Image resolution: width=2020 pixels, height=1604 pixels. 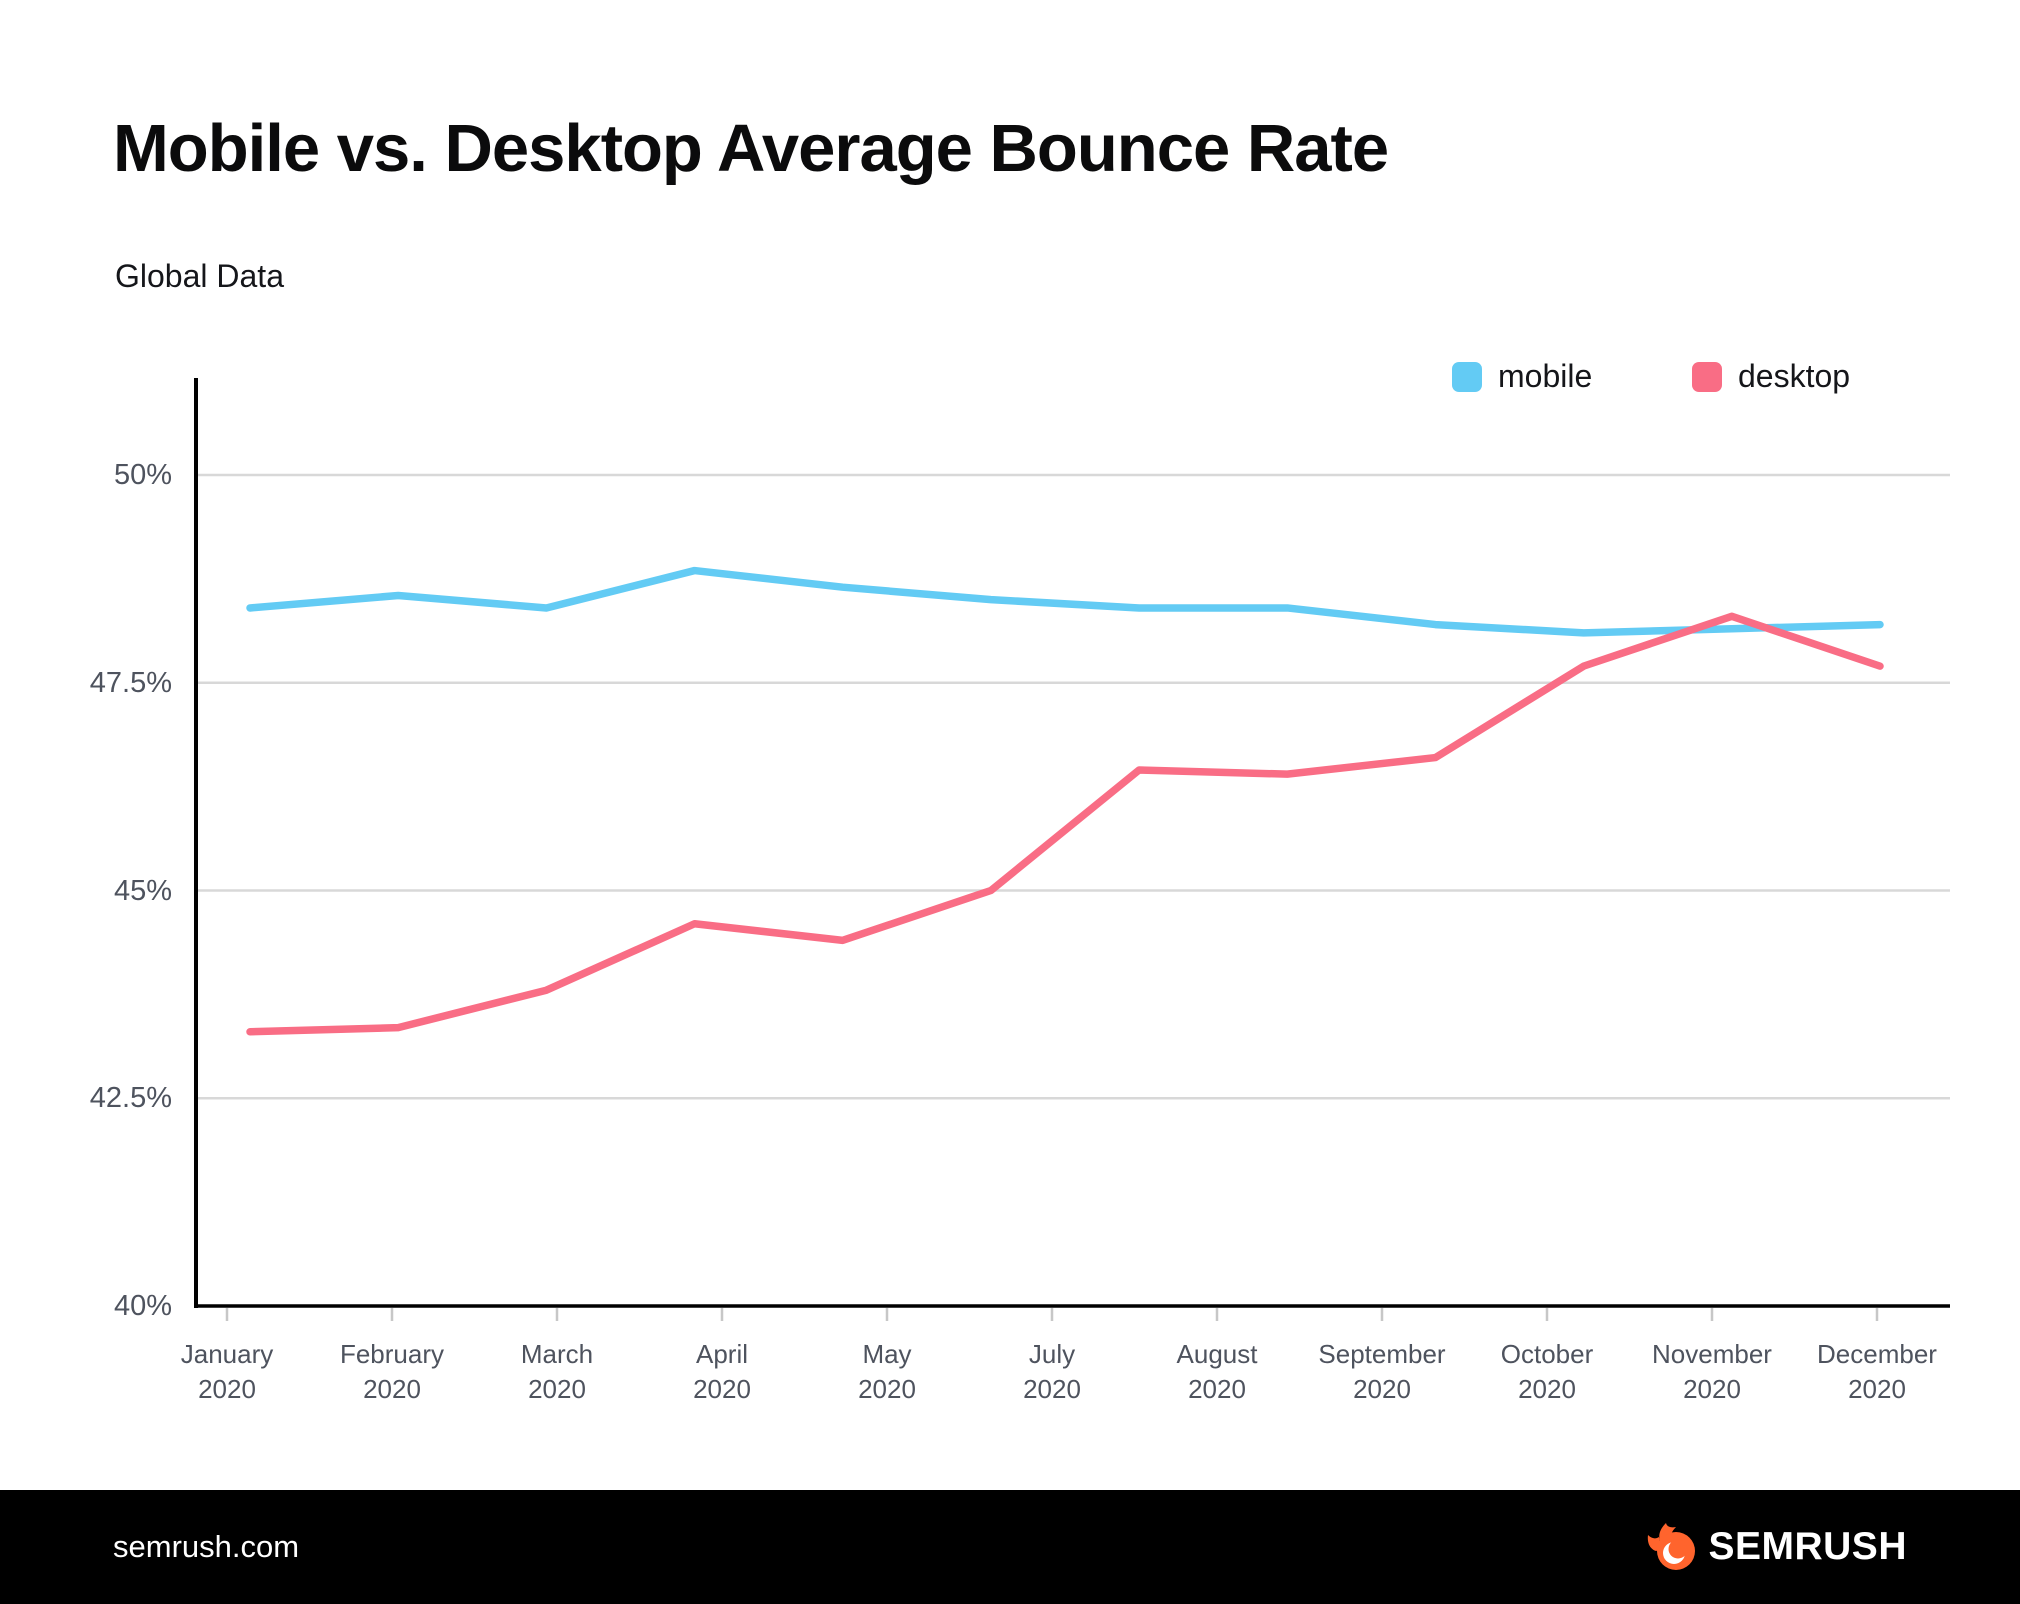 I want to click on legend-item-desktop: desktop, so click(x=1771, y=376).